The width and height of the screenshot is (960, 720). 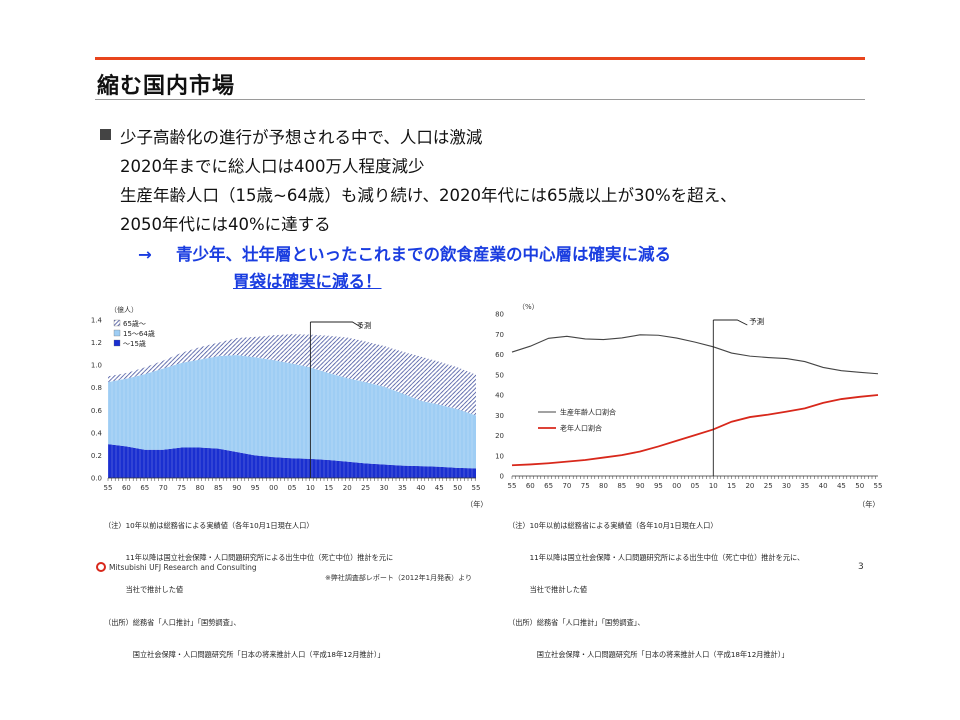 What do you see at coordinates (502, 477) in the screenshot?
I see `y-tick-label: 0` at bounding box center [502, 477].